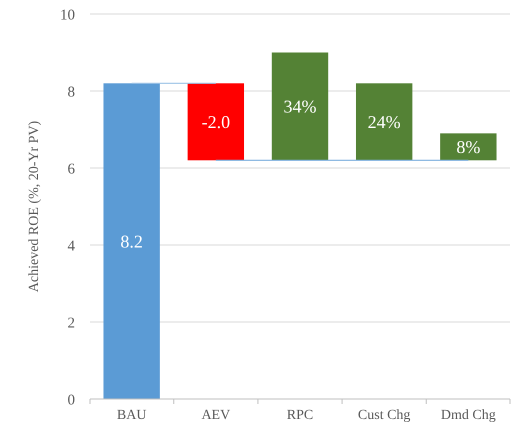 The image size is (518, 430). What do you see at coordinates (71, 92) in the screenshot?
I see `y-tick-label: 8` at bounding box center [71, 92].